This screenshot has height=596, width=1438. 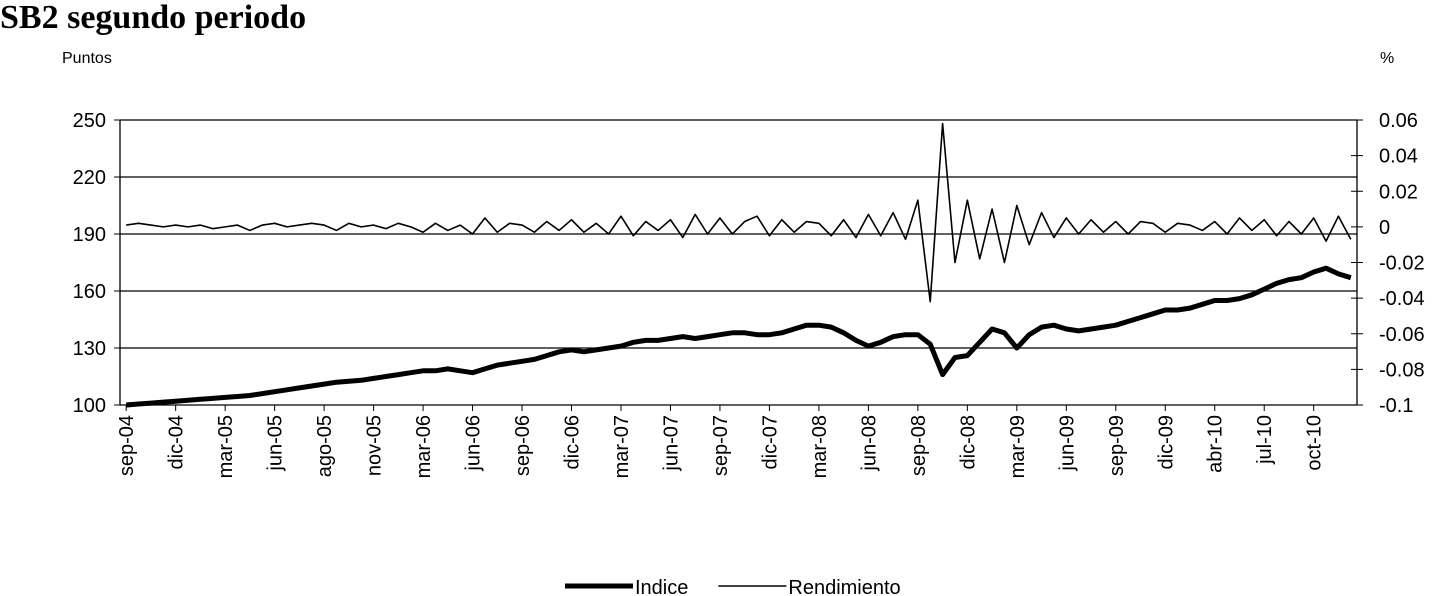 I want to click on y-tick-label: 250, so click(x=89, y=121).